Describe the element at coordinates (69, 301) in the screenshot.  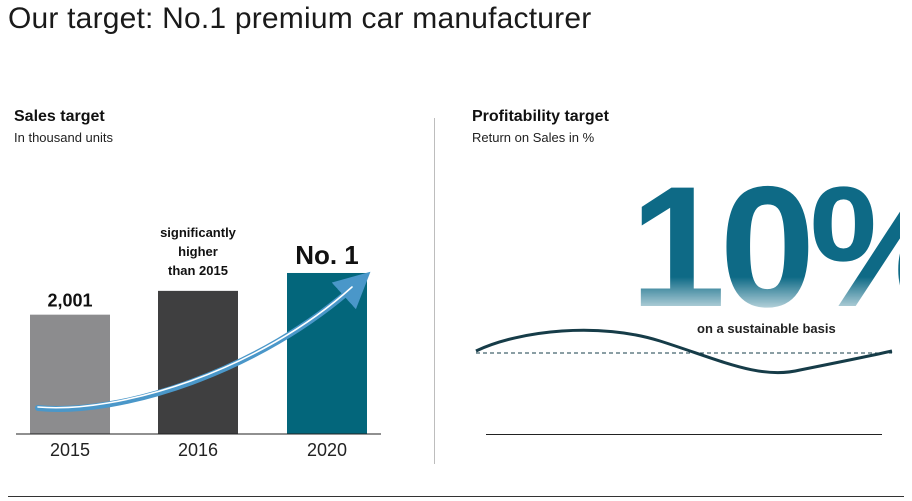
I see `data-label-2015: 2,001` at that location.